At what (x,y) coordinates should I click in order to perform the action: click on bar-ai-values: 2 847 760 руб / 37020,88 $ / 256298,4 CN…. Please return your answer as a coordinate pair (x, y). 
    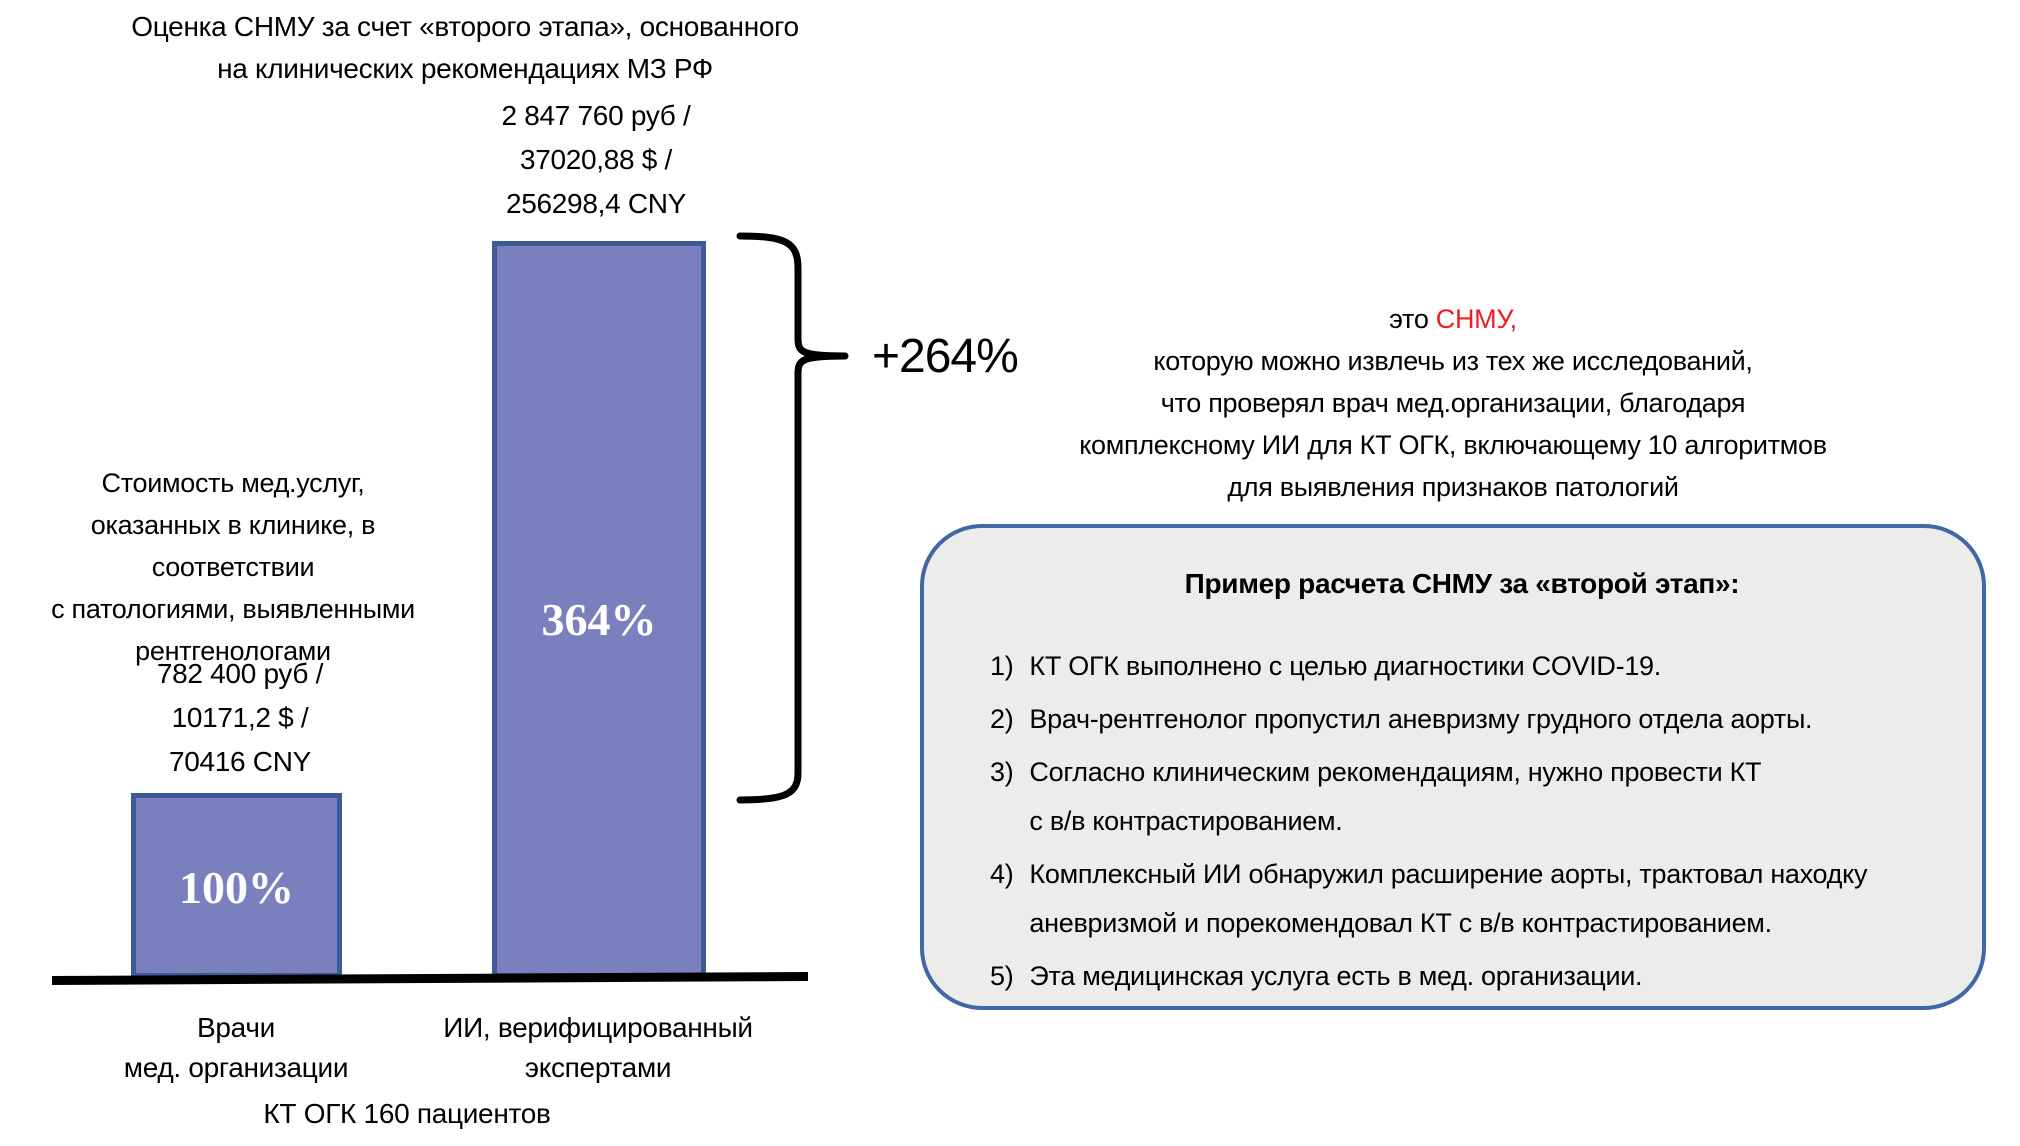
    Looking at the image, I should click on (596, 159).